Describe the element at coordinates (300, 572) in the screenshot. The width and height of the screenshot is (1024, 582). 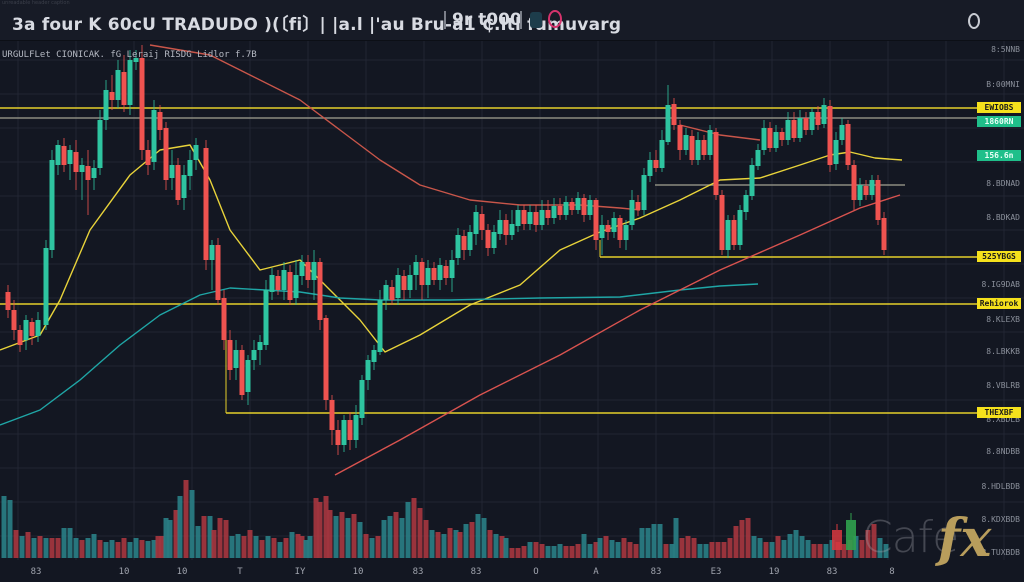
I see `time-axis-label: IY` at that location.